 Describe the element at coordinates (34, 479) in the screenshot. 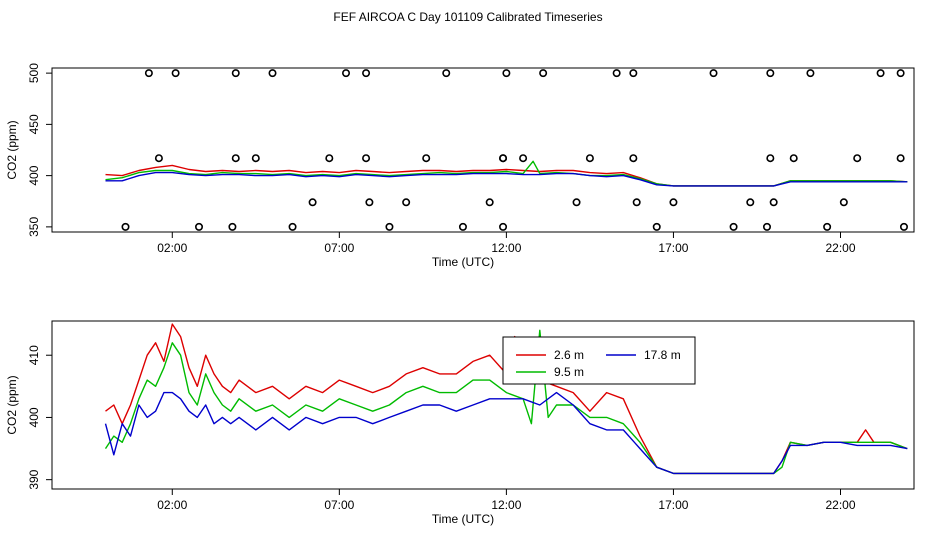

I see `y-tick-label: 390` at that location.